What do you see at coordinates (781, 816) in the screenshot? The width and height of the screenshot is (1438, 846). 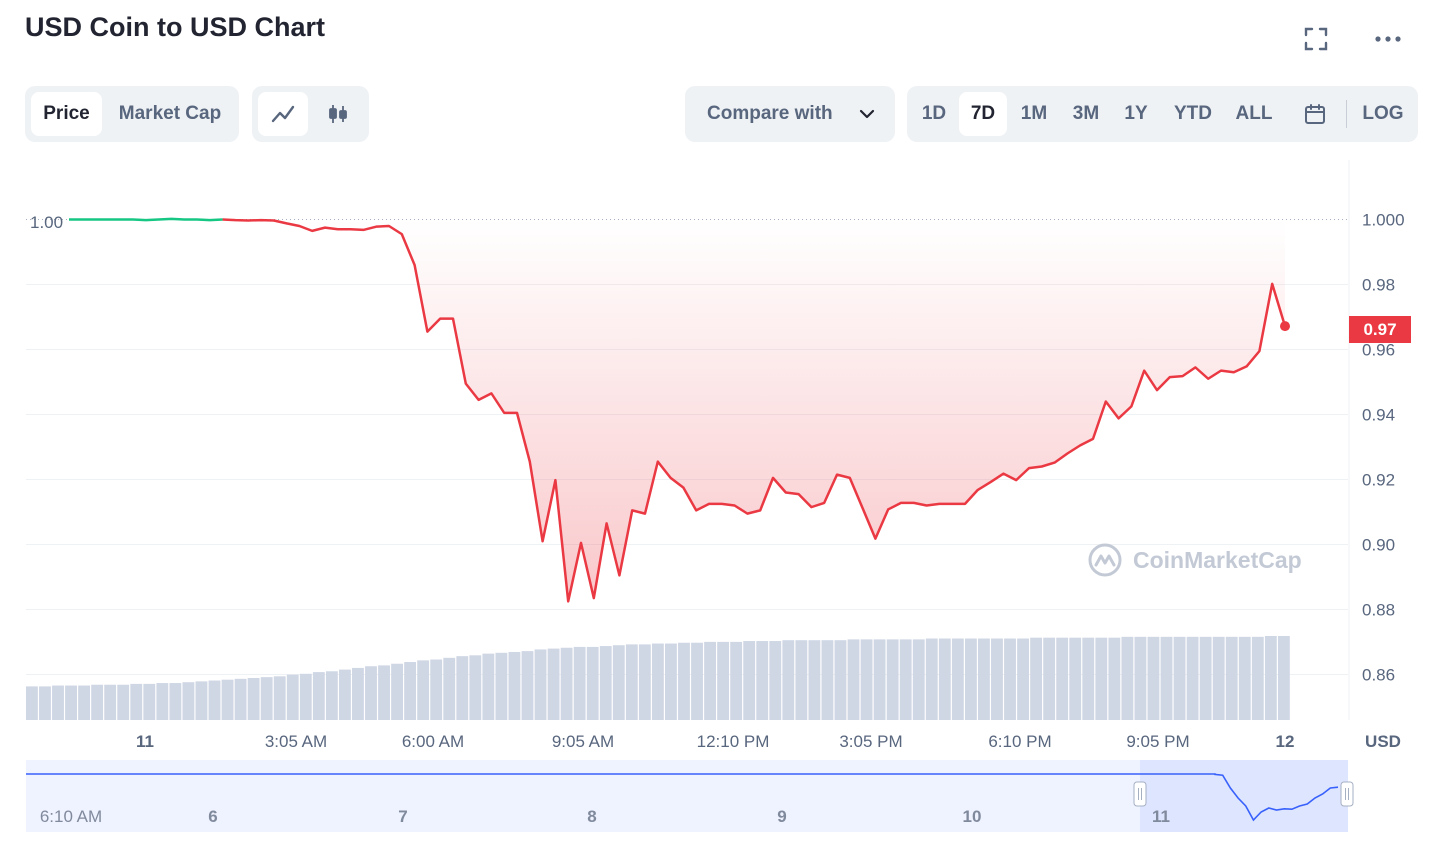 I see `navigator-tick-label: 9` at bounding box center [781, 816].